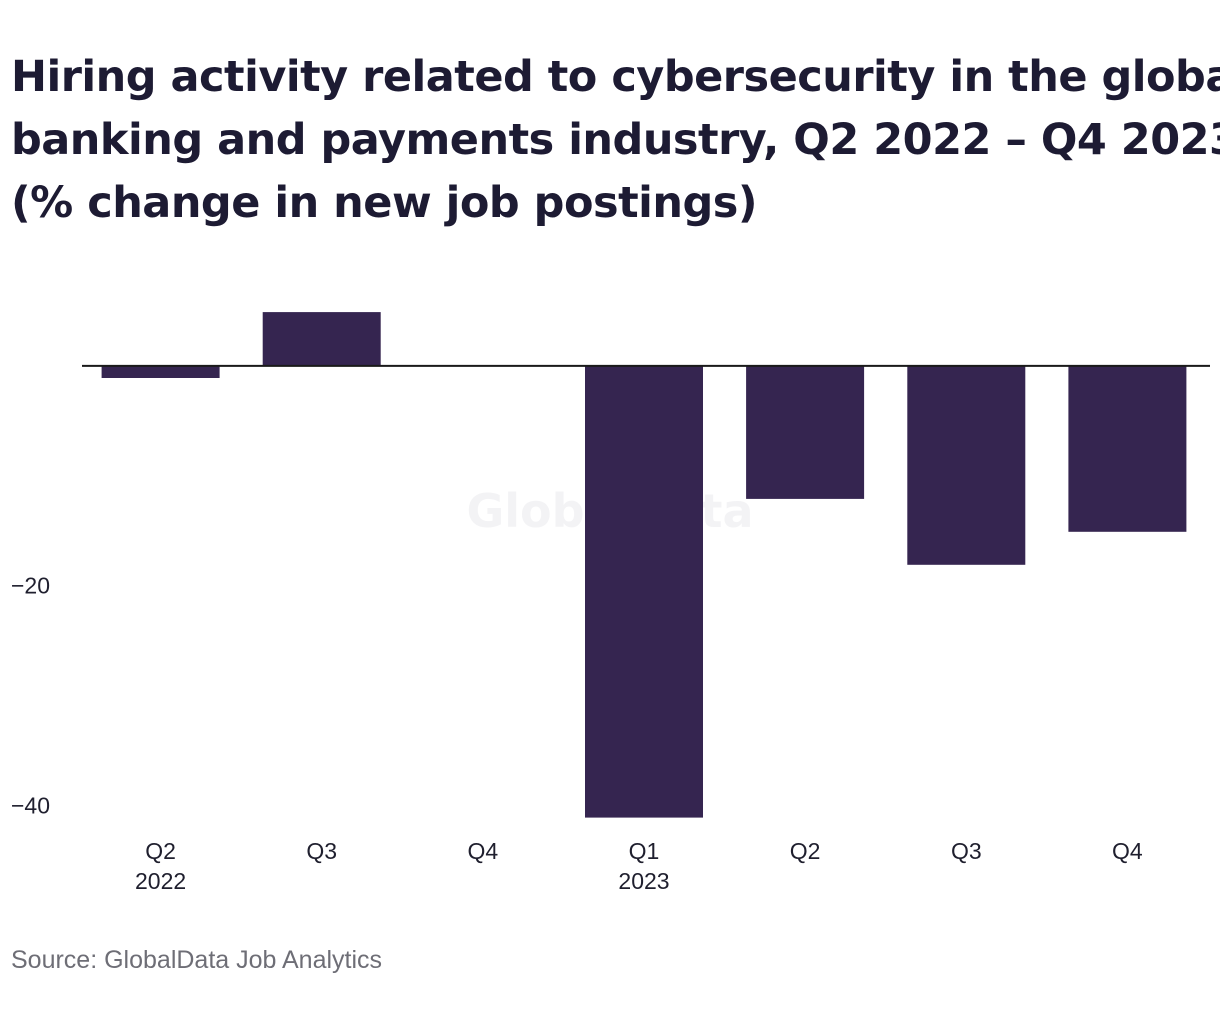 The image size is (1220, 1020). I want to click on source-note: Source: GlobalData Job Analytics, so click(197, 960).